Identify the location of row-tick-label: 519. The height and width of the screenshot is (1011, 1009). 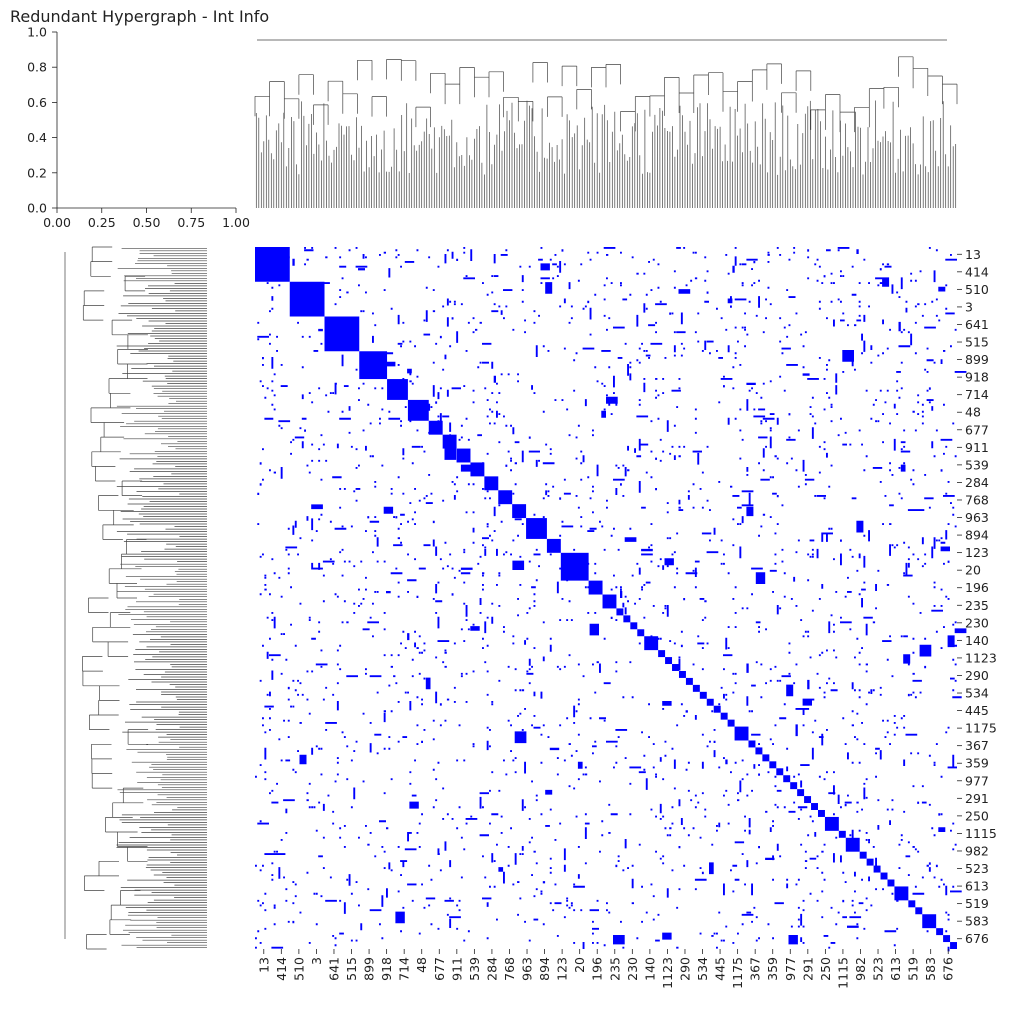
(977, 903).